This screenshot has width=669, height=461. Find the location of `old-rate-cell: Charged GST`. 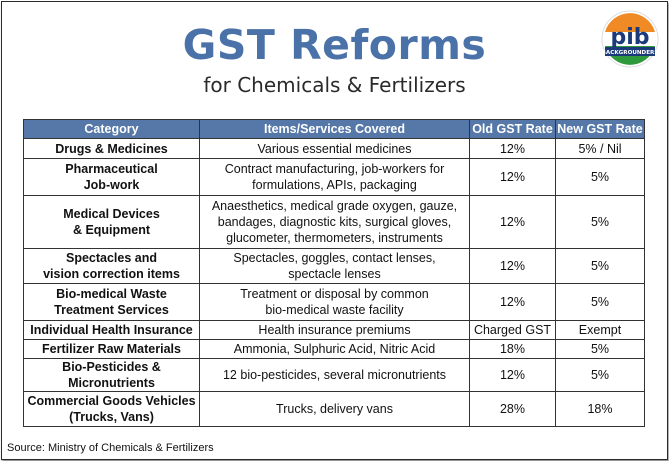

old-rate-cell: Charged GST is located at coordinates (512, 330).